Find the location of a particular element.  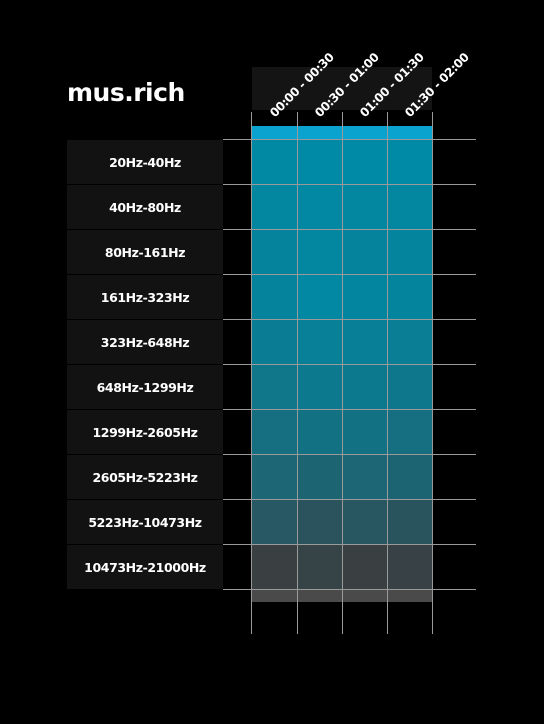

row-label: 2605Hz-5223Hz is located at coordinates (145, 477).